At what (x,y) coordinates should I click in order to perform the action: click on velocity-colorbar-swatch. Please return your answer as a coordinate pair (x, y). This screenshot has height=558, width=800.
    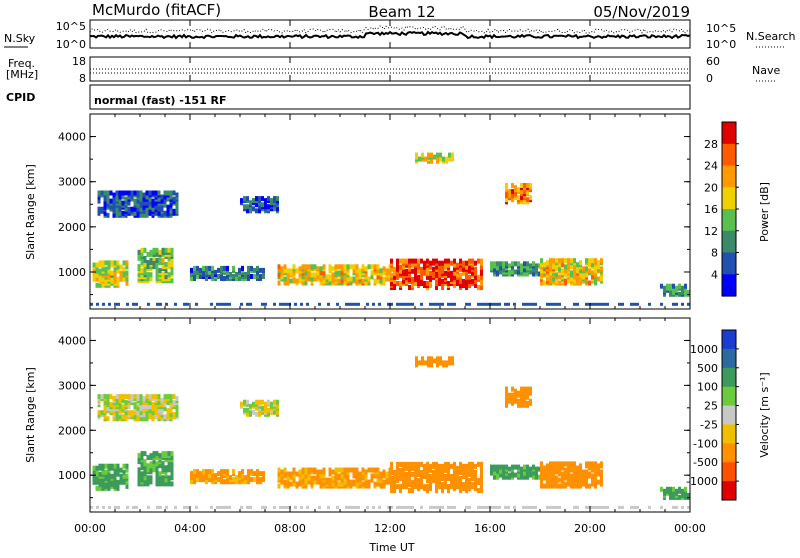
    Looking at the image, I should click on (729, 396).